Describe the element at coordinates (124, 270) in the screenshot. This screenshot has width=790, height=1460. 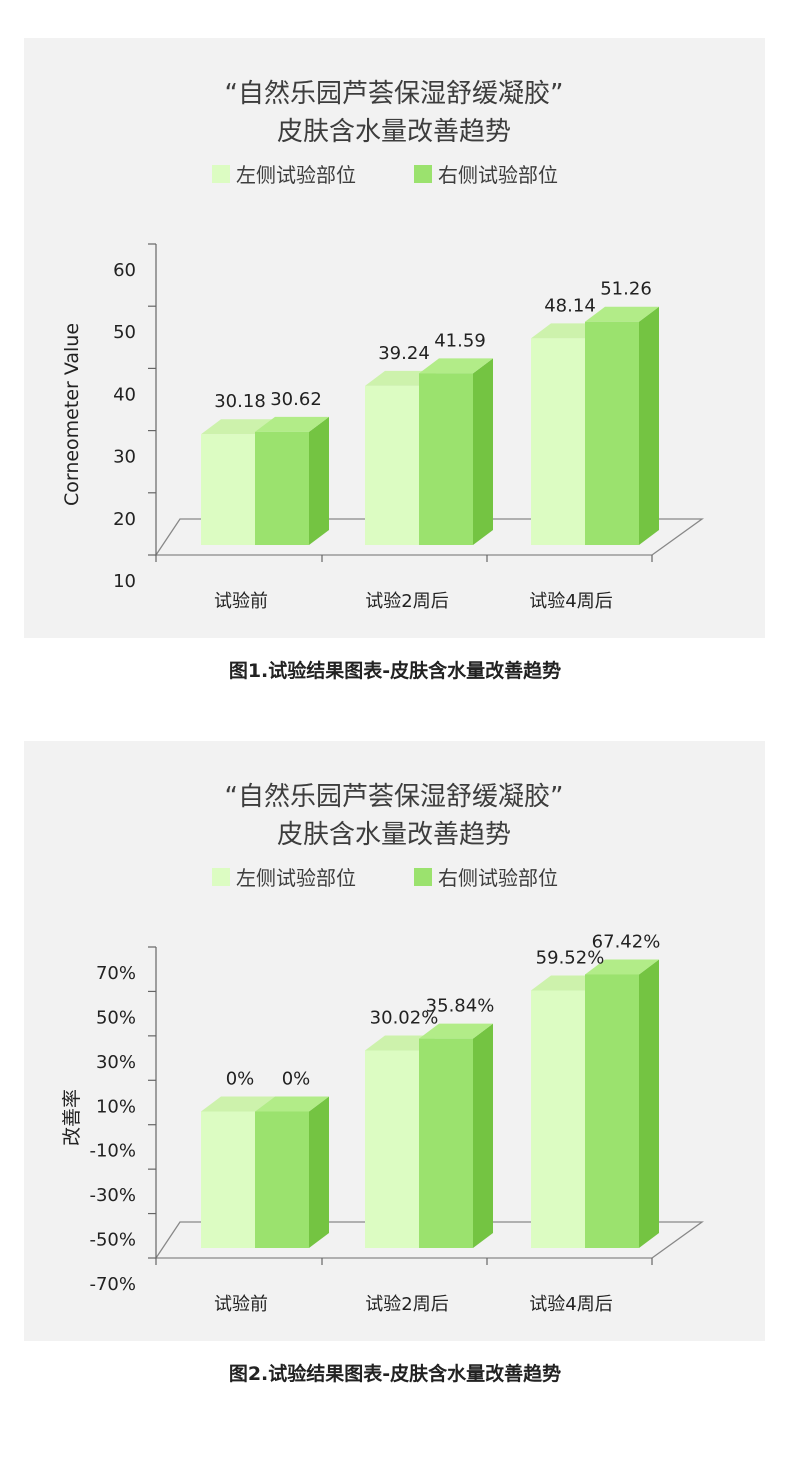
I see `y-tick-label-5: 60` at that location.